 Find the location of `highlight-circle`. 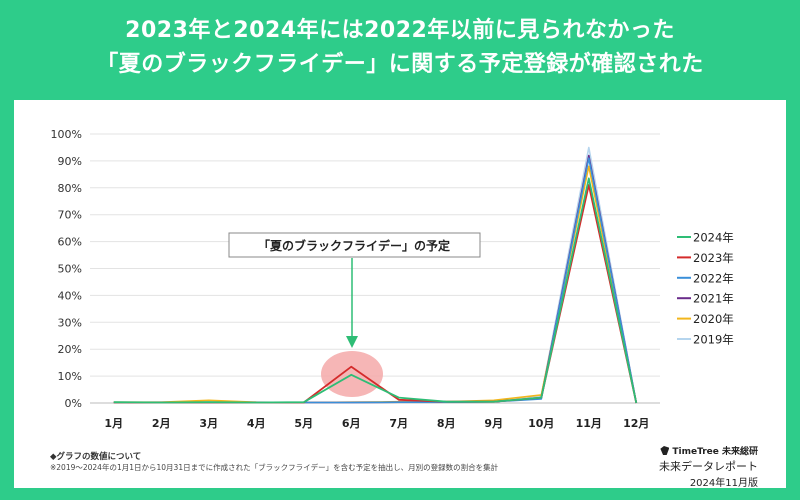

highlight-circle is located at coordinates (352, 374).